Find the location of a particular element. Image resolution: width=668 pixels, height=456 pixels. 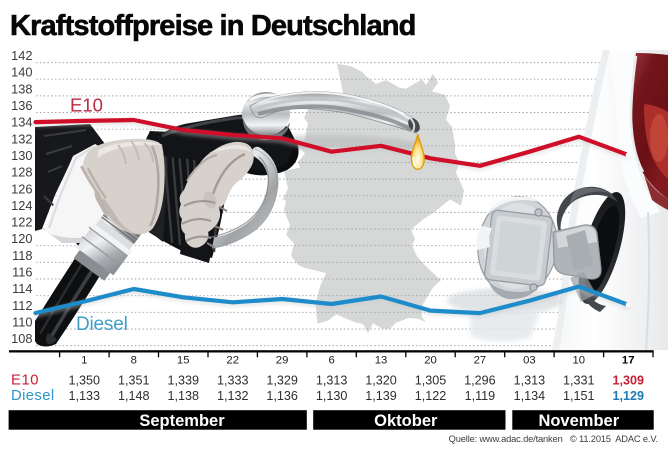

svg-text: 116 is located at coordinates (22, 272).